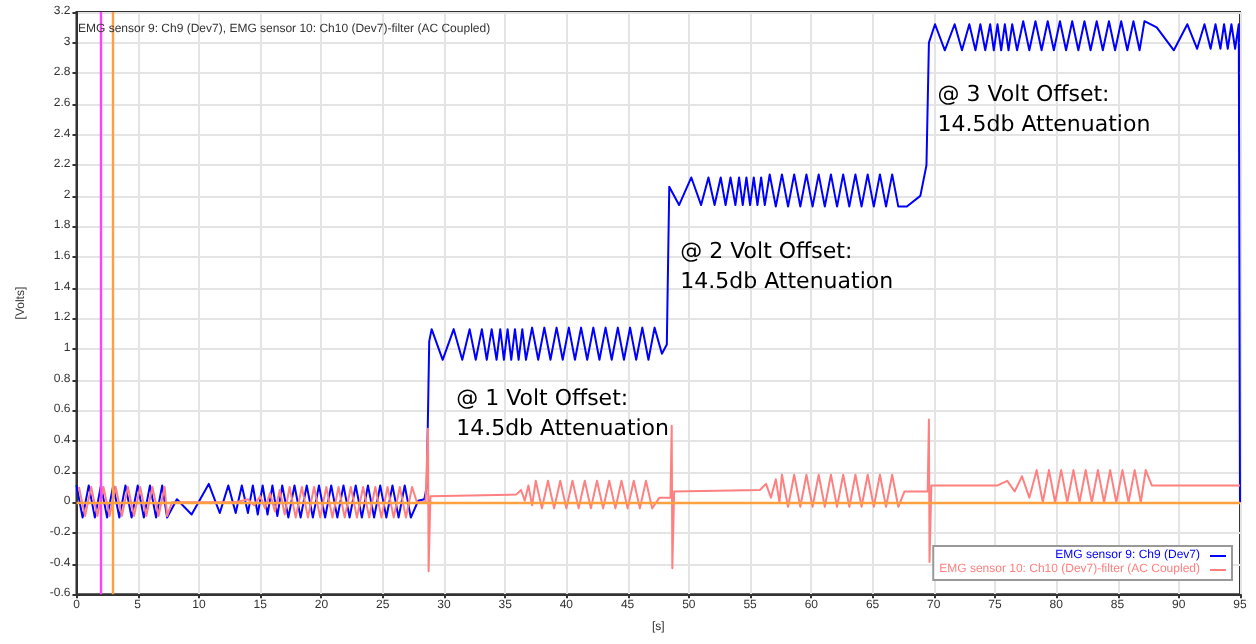  What do you see at coordinates (787, 265) in the screenshot?
I see `annotation: @ 2 Volt Offset: 14.5db Attenuation` at bounding box center [787, 265].